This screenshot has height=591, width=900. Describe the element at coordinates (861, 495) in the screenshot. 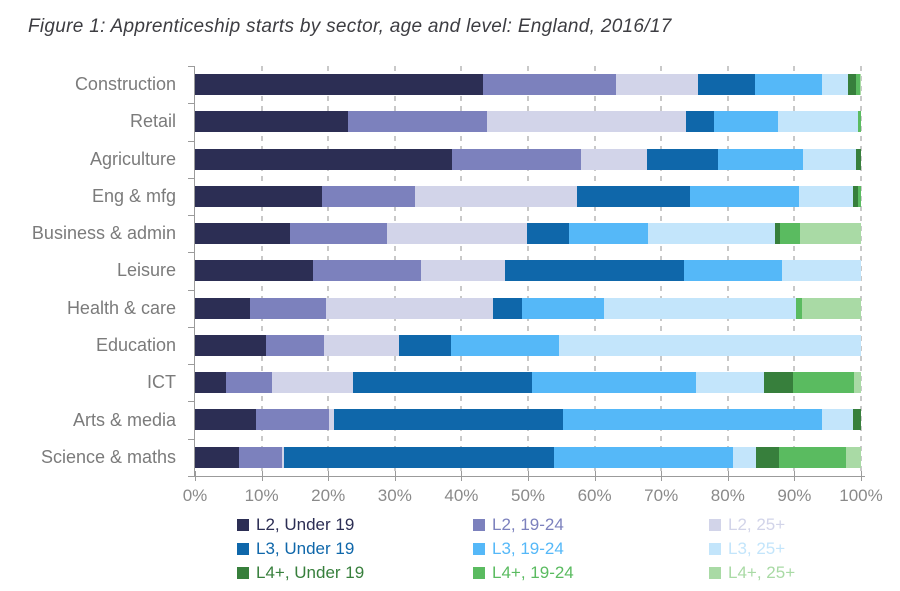

I see `x-axis-label: 100%` at that location.